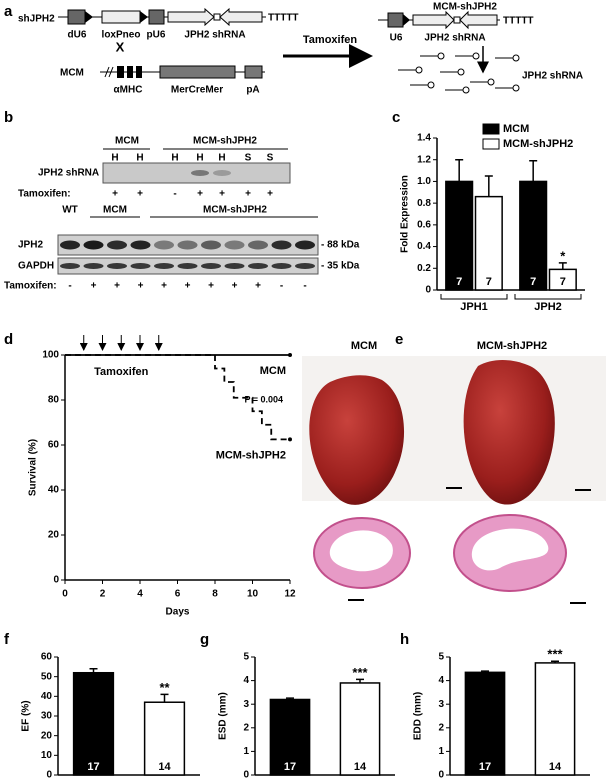  I want to click on lane-label: S, so click(270, 158).